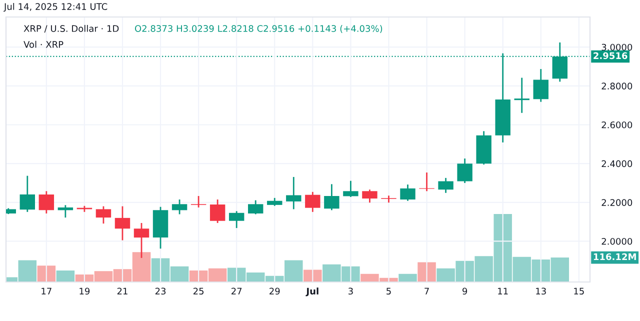 This screenshot has height=321, width=640. What do you see at coordinates (350, 291) in the screenshot?
I see `x-tick-label: 3` at bounding box center [350, 291].